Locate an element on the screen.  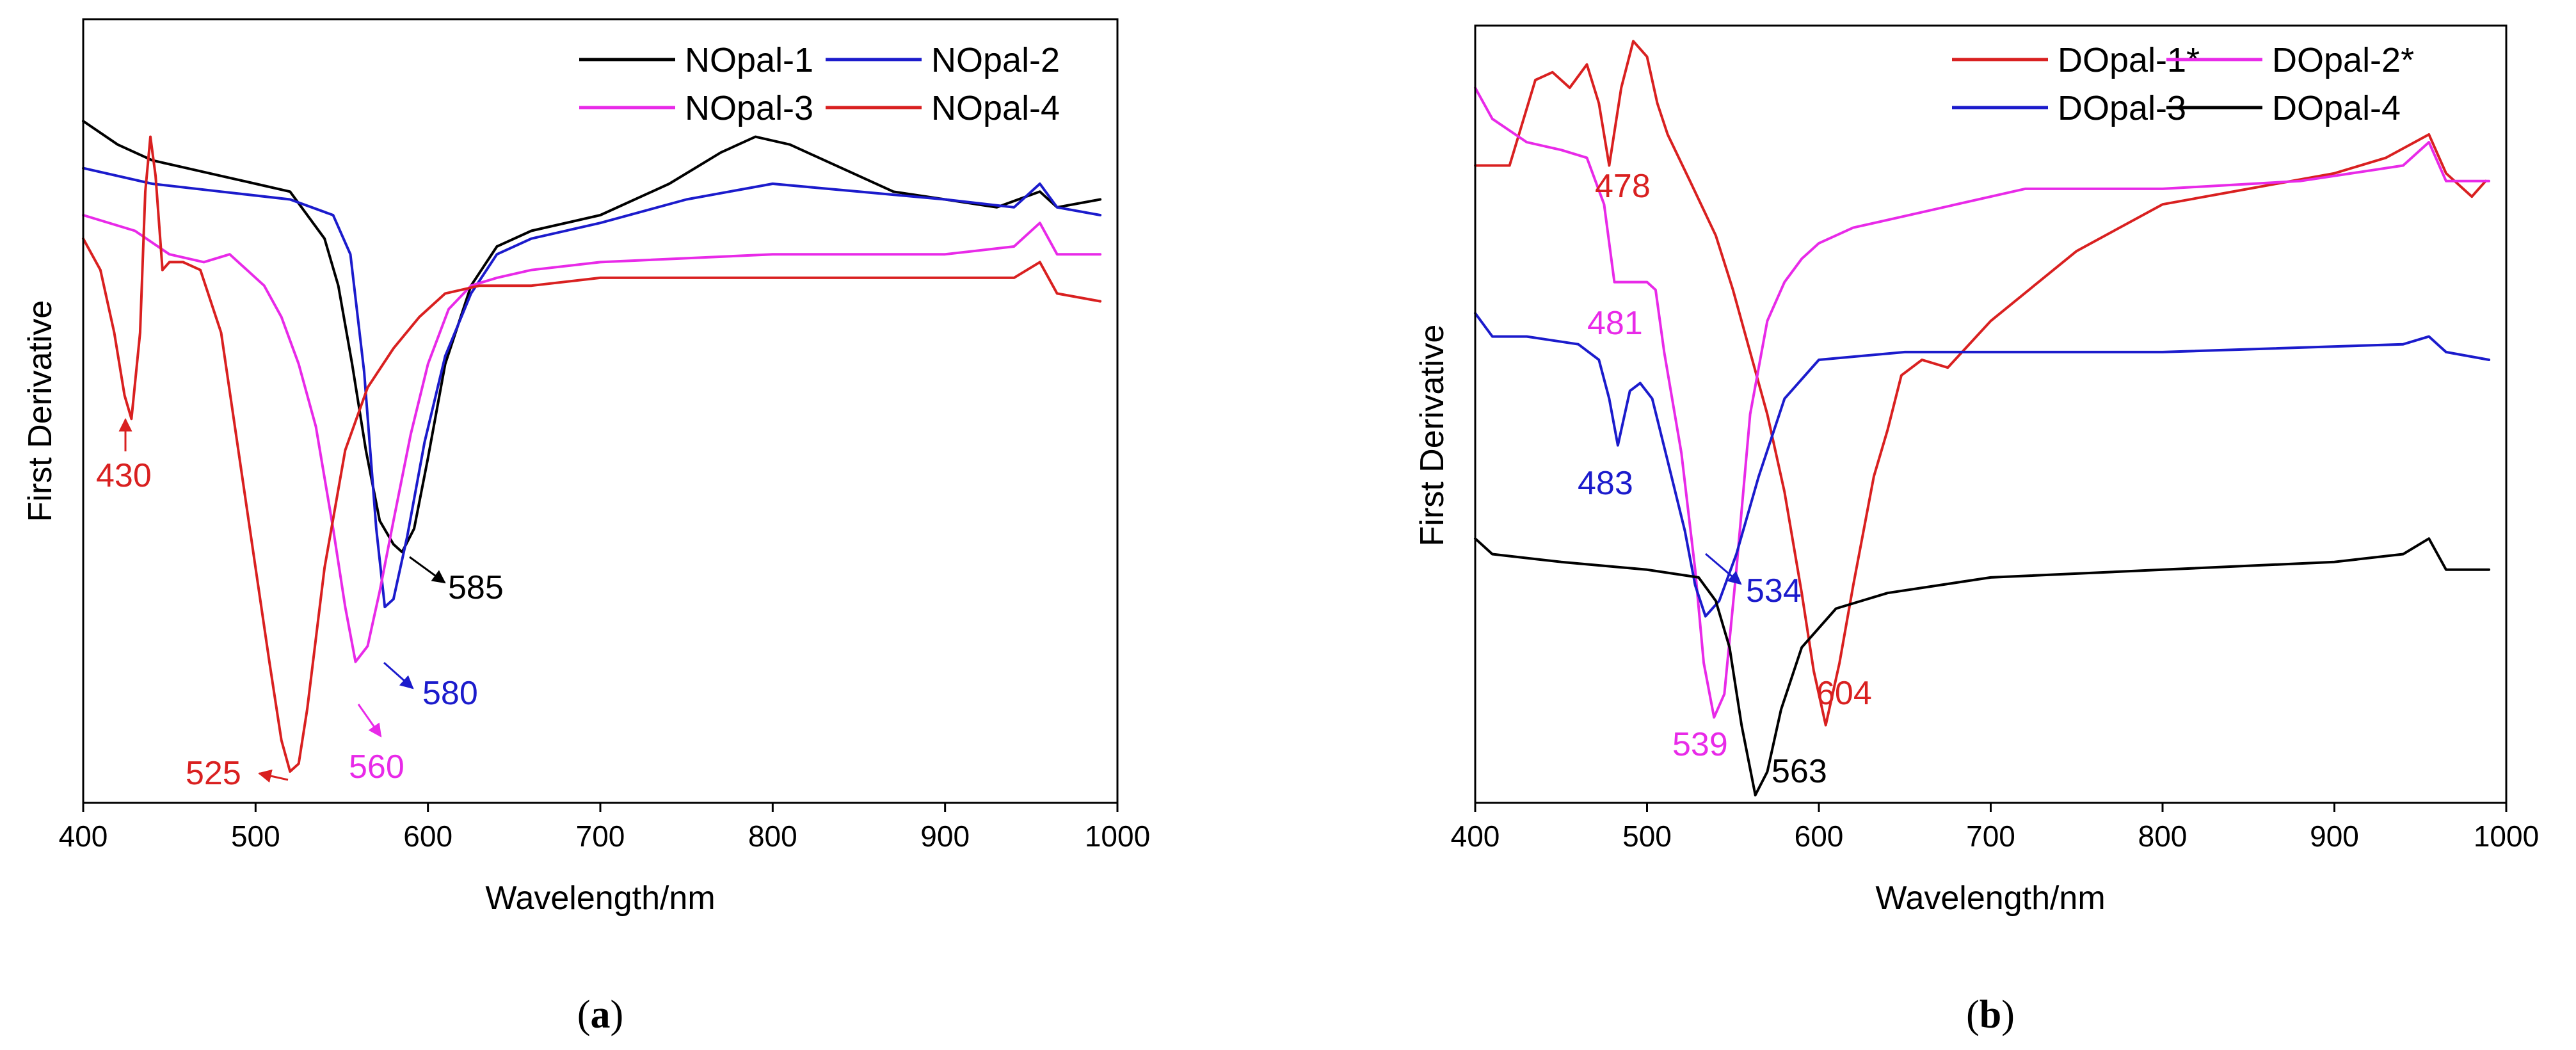
legend-label-nopal-4: NOpal-4 is located at coordinates (995, 108).